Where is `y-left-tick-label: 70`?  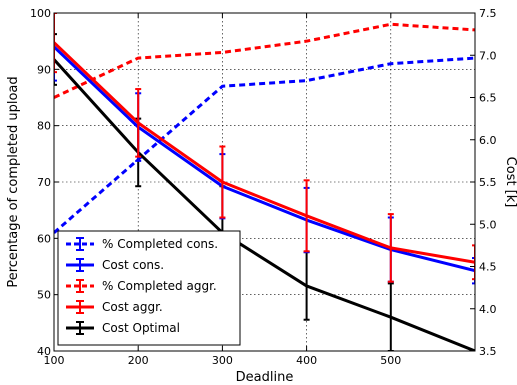
y-left-tick-label: 70 is located at coordinates (44, 182).